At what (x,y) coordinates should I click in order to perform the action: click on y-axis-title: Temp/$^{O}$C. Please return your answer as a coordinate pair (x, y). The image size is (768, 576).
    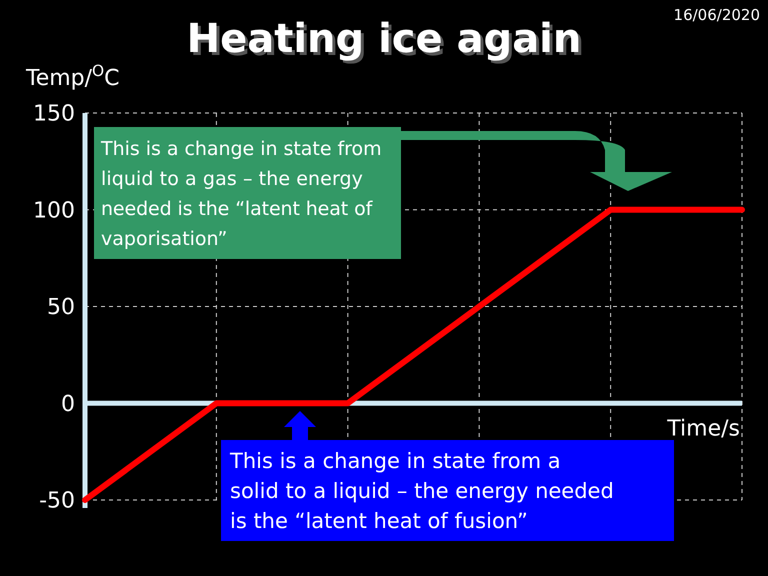
    Looking at the image, I should click on (72, 76).